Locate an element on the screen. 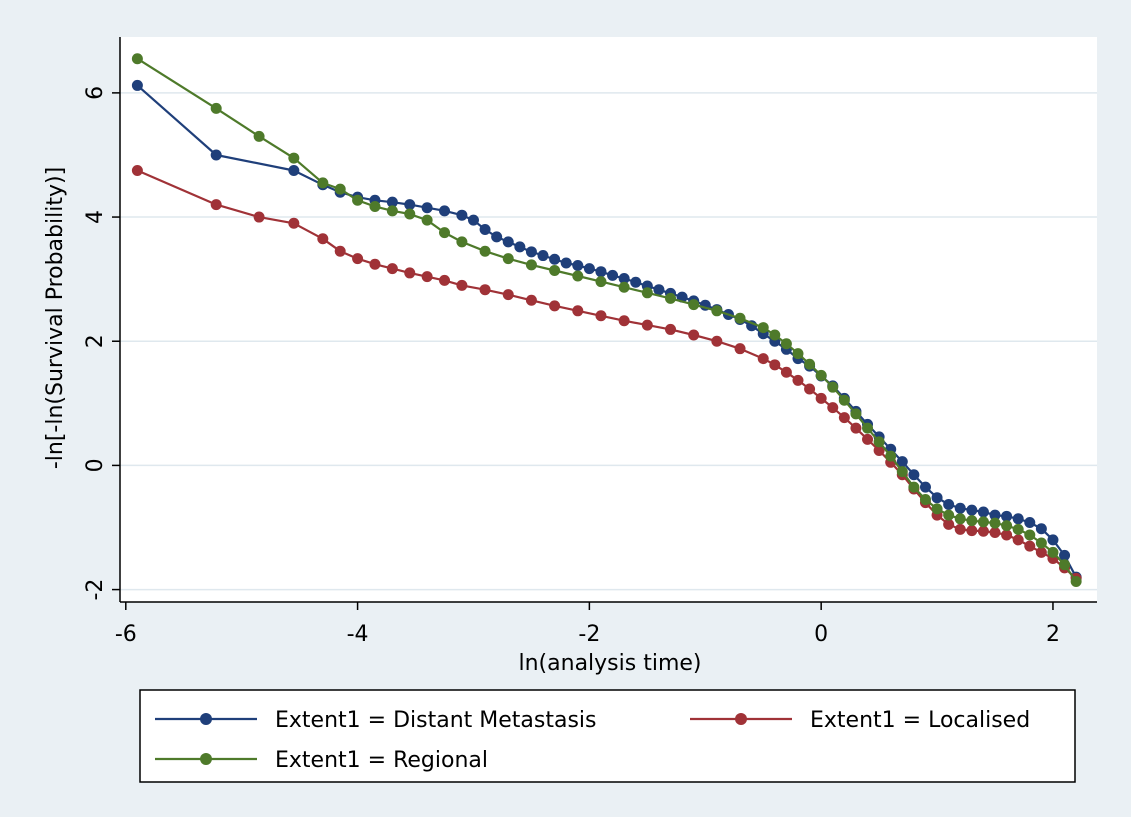  legend-label: Extent1 = Regional is located at coordinates (381, 760).